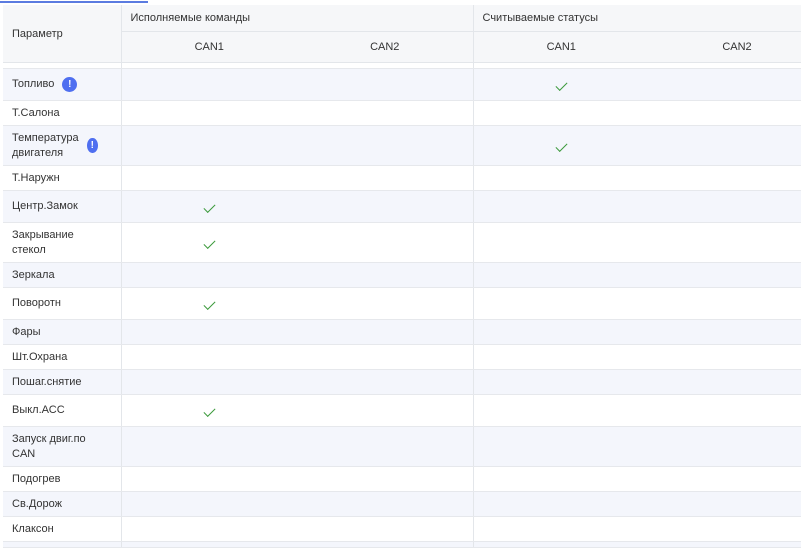  I want to click on table-row: Клаксон, so click(402, 529).